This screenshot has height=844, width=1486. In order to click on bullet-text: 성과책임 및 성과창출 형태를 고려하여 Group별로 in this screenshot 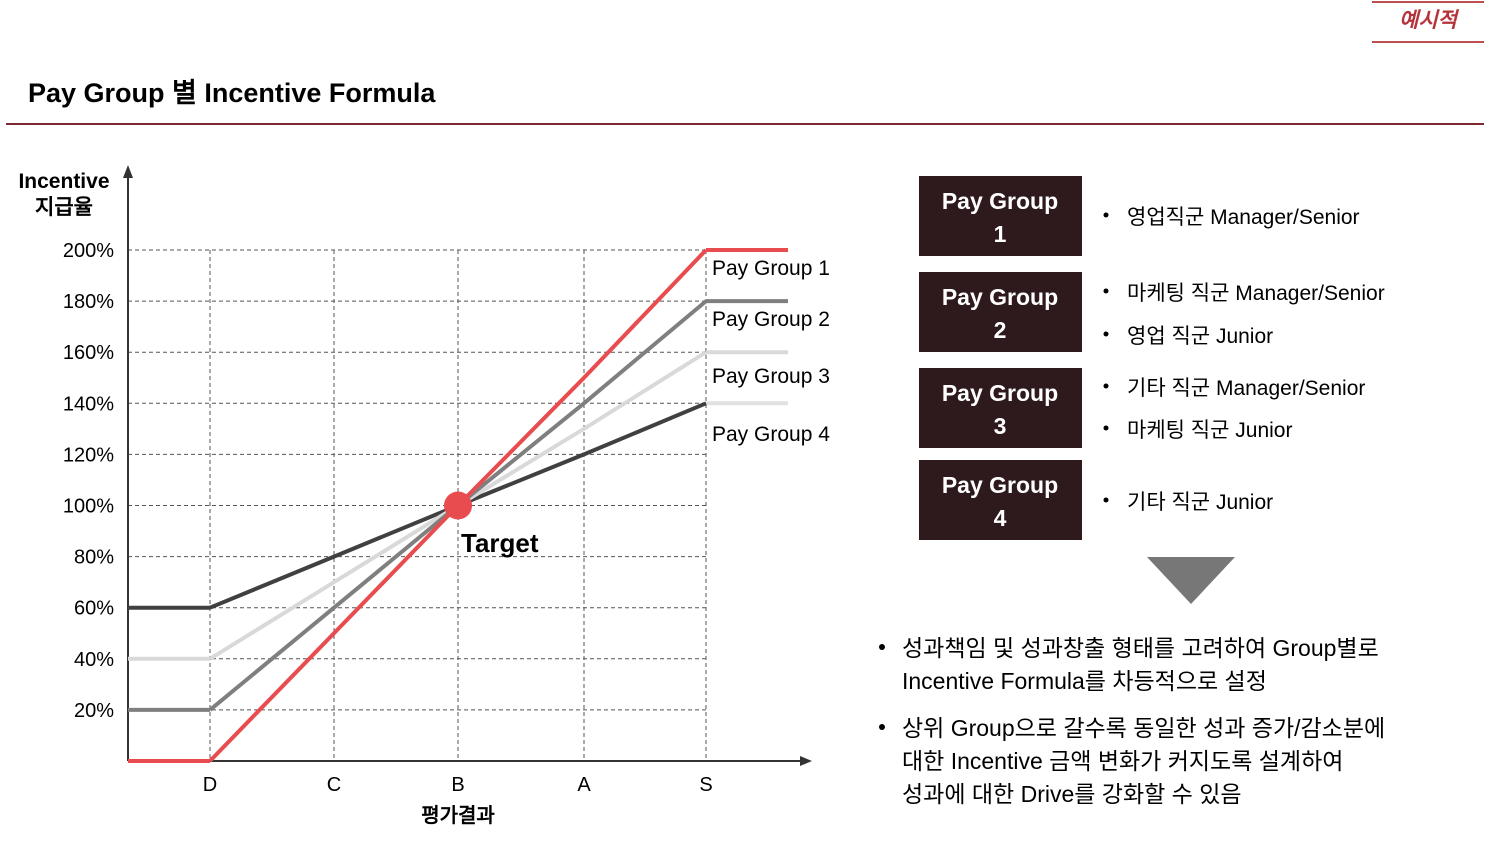, I will do `click(1140, 648)`.